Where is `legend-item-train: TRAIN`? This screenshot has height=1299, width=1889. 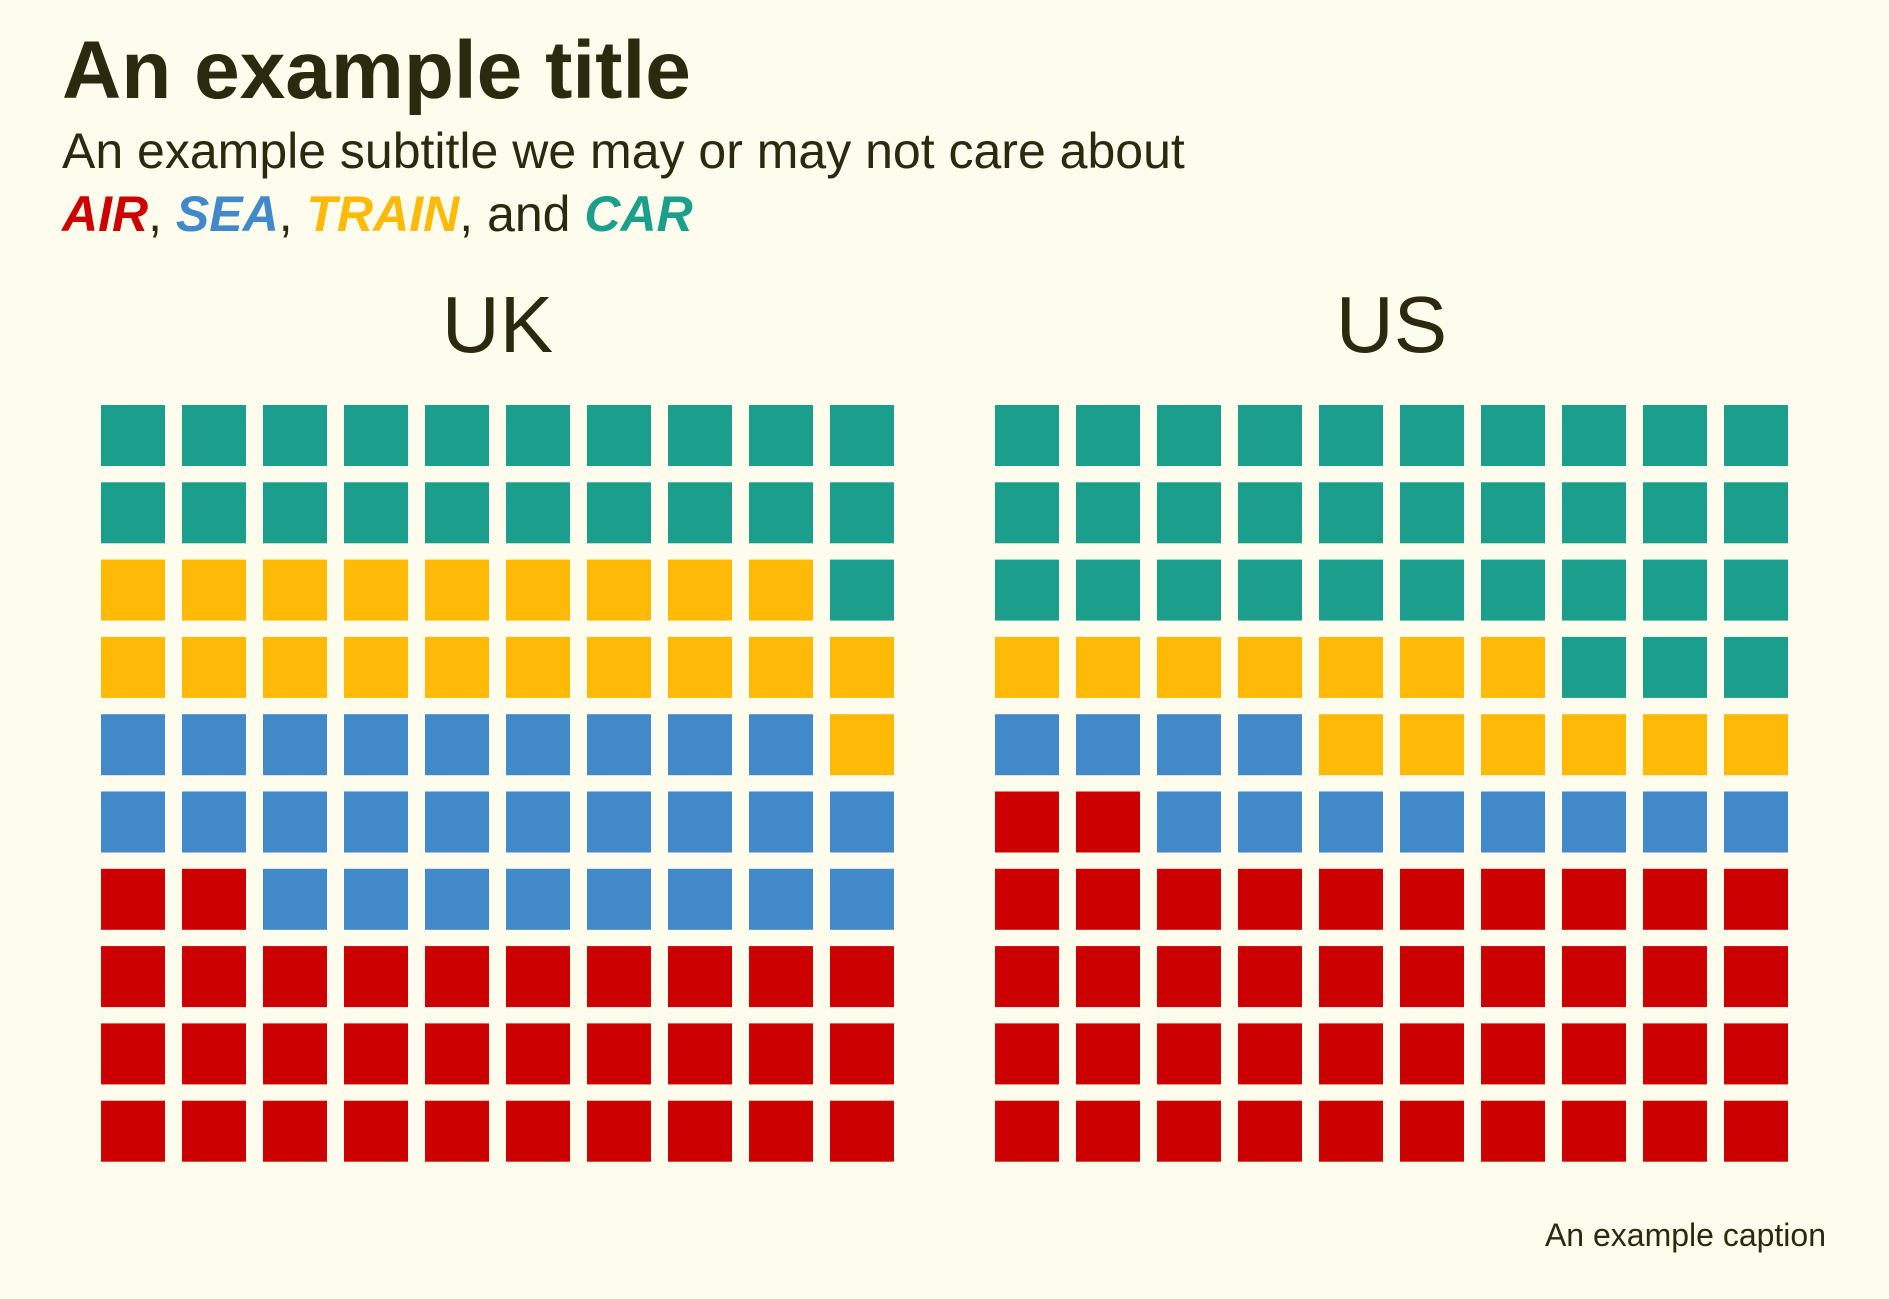
legend-item-train: TRAIN is located at coordinates (383, 214).